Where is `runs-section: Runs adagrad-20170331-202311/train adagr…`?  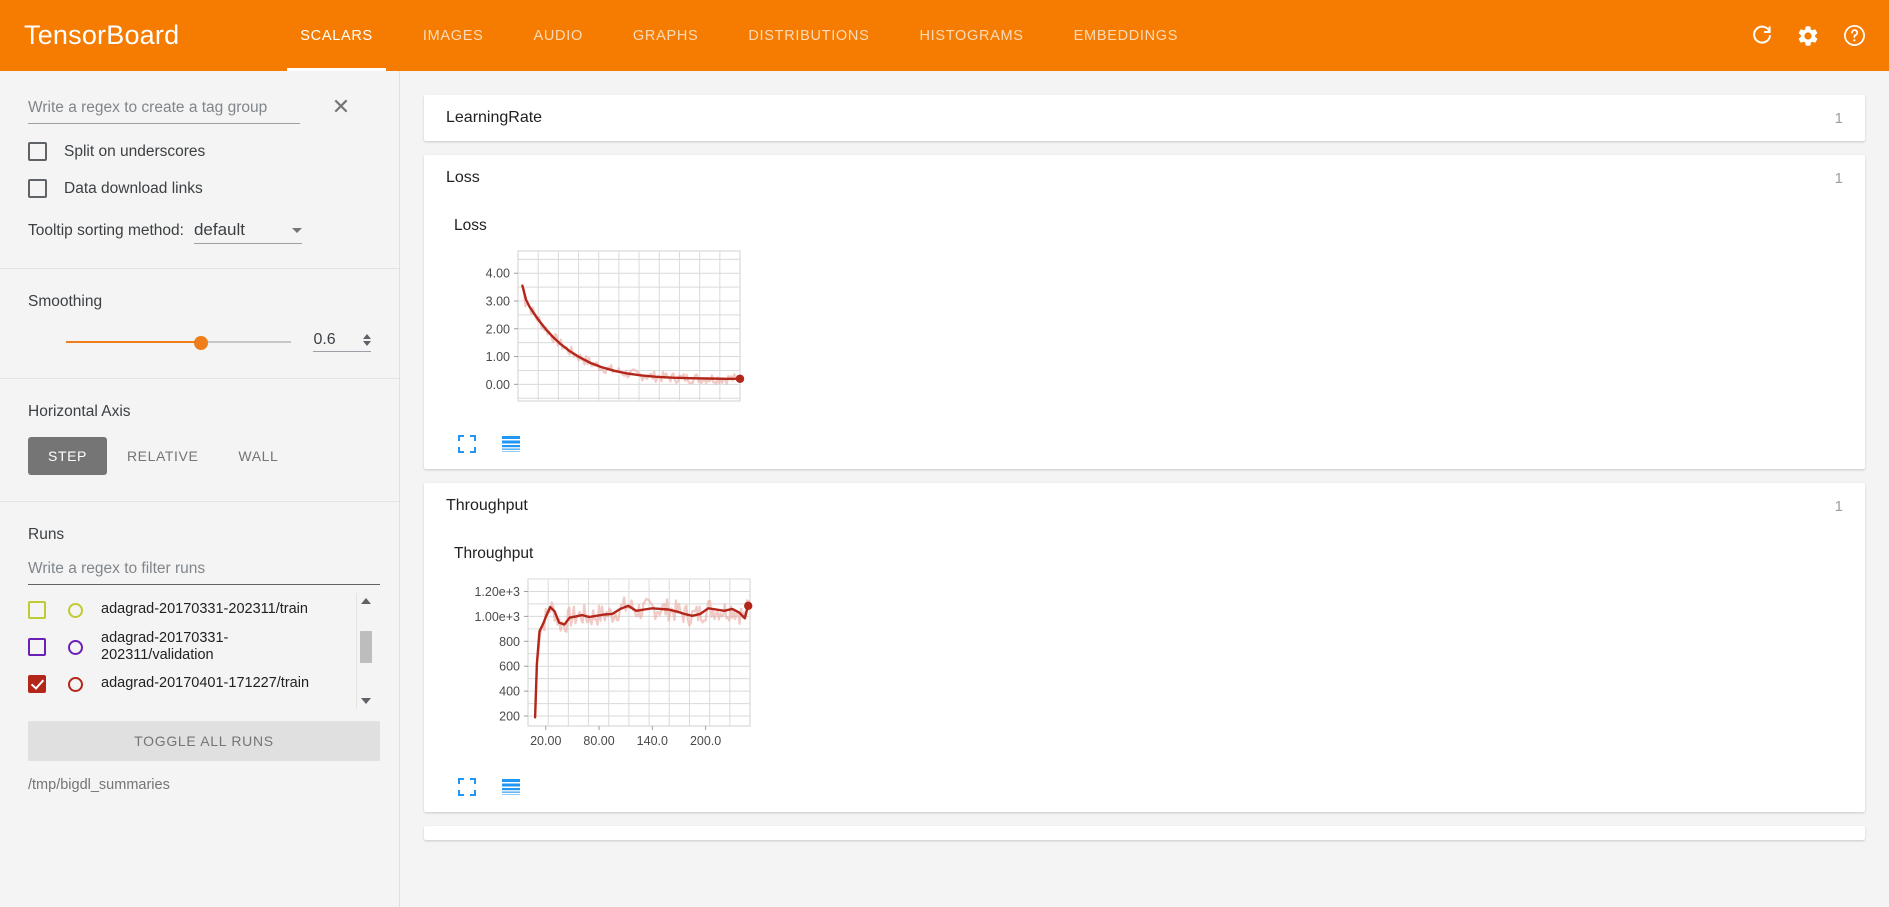 runs-section: Runs adagrad-20170331-202311/train adagr… is located at coordinates (199, 647).